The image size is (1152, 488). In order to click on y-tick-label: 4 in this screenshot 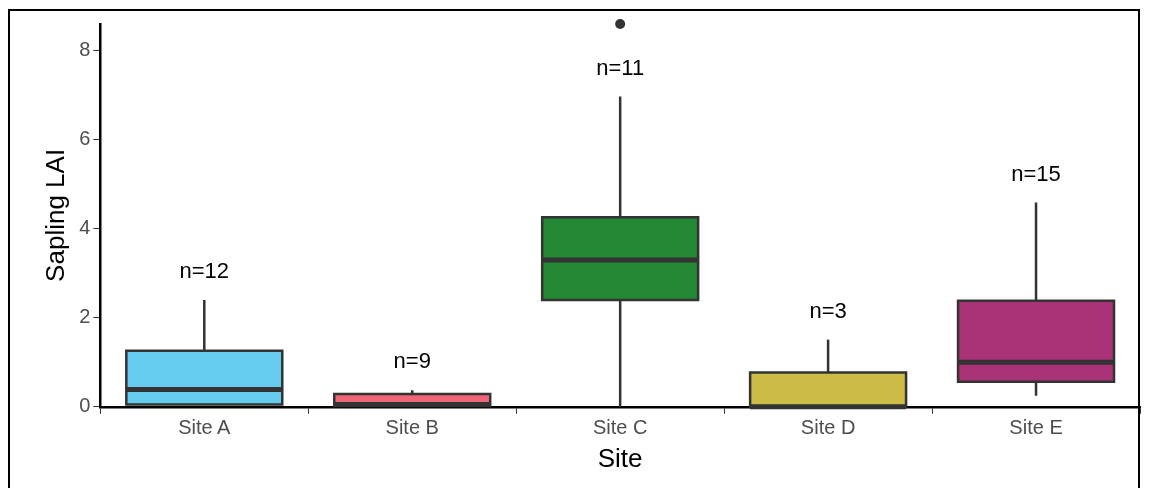, I will do `click(85, 227)`.